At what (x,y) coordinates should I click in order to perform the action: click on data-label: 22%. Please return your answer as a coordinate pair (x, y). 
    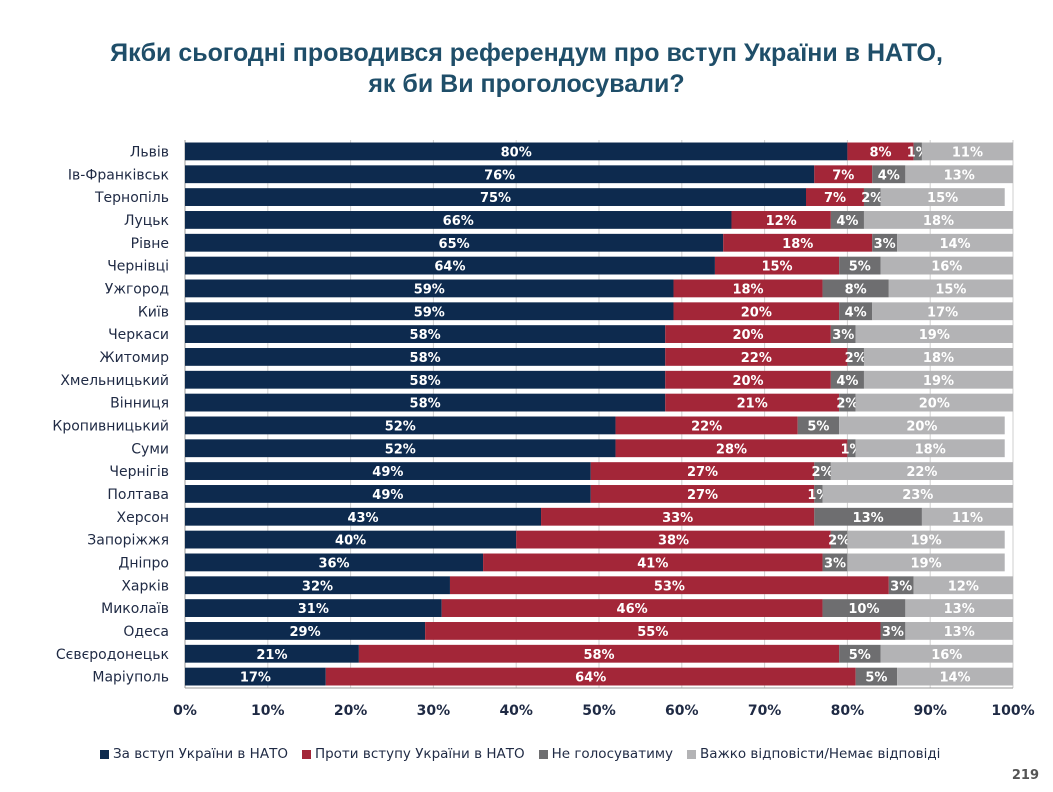
    Looking at the image, I should click on (756, 358).